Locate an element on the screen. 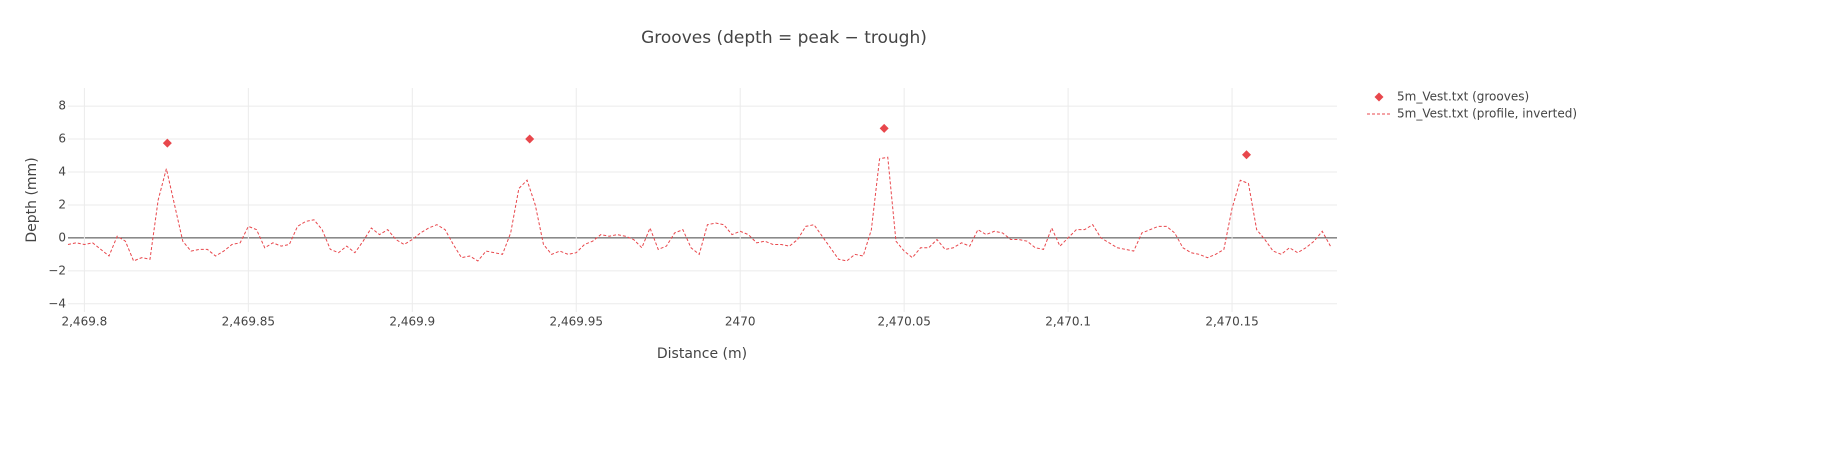 This screenshot has width=1848, height=450. y-tick-label: −4 is located at coordinates (57, 303).